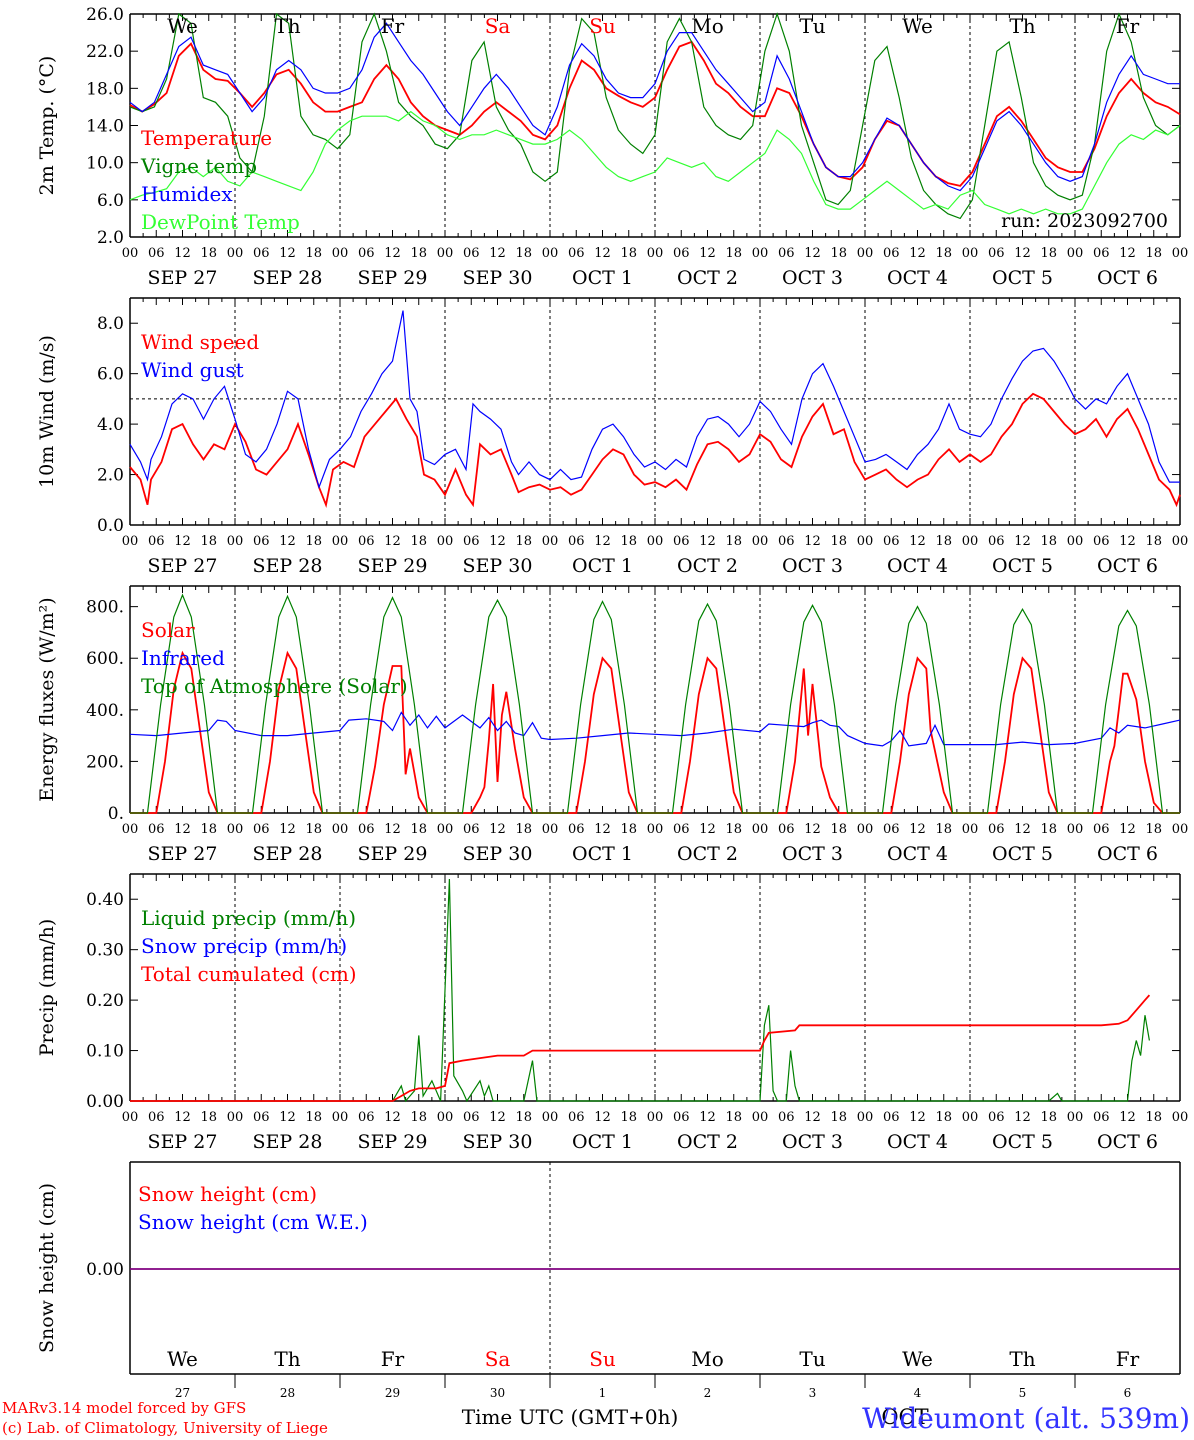  I want to click on y-tick-label: 14.0, so click(105, 127).